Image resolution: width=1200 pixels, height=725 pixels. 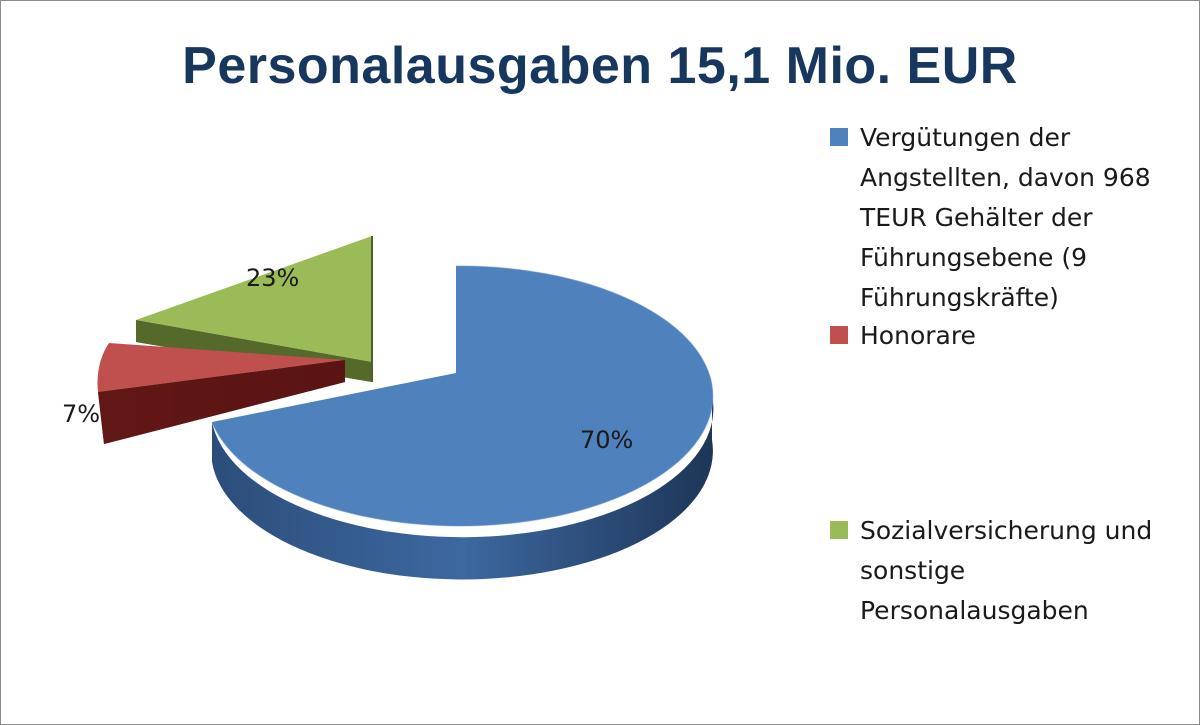 What do you see at coordinates (81, 414) in the screenshot?
I see `slice-label-honorare: 7%` at bounding box center [81, 414].